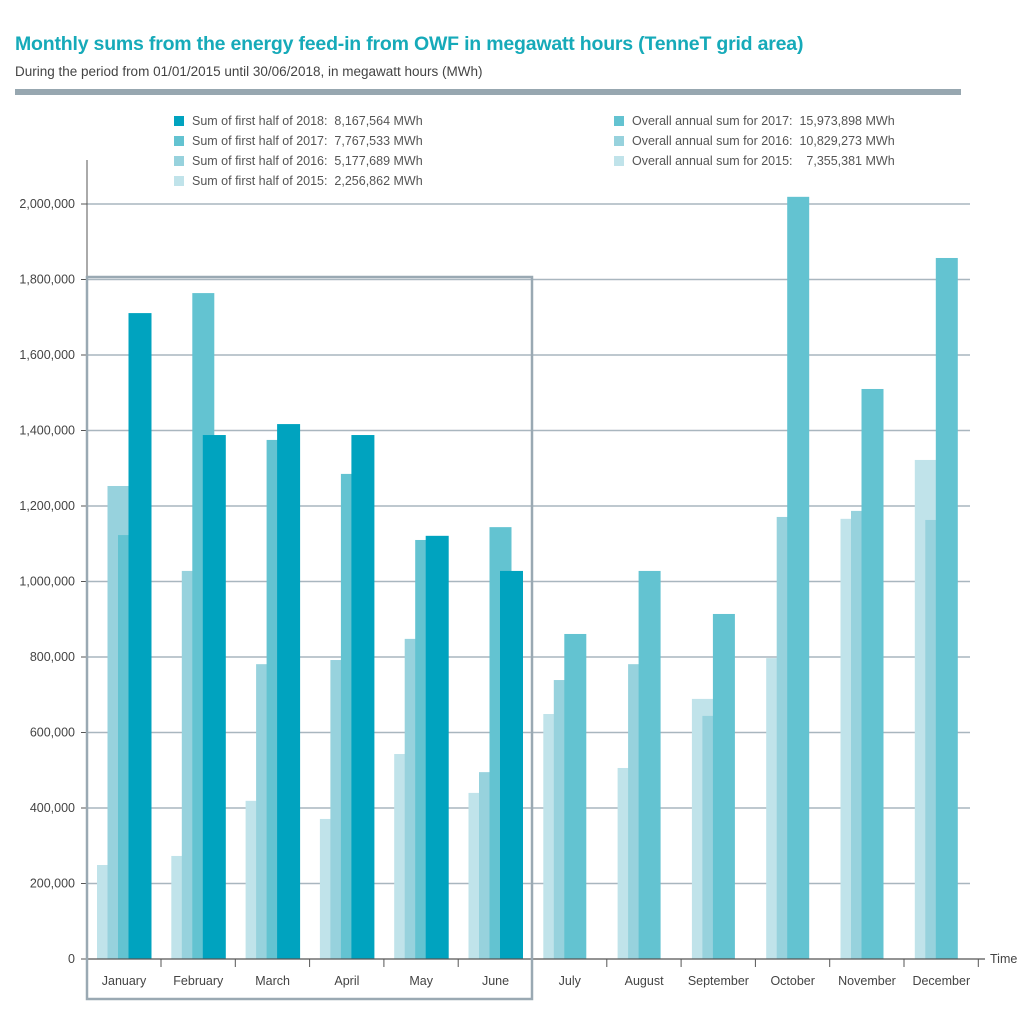 This screenshot has width=1024, height=1017. Describe the element at coordinates (346, 981) in the screenshot. I see `x-tick-label: April` at that location.